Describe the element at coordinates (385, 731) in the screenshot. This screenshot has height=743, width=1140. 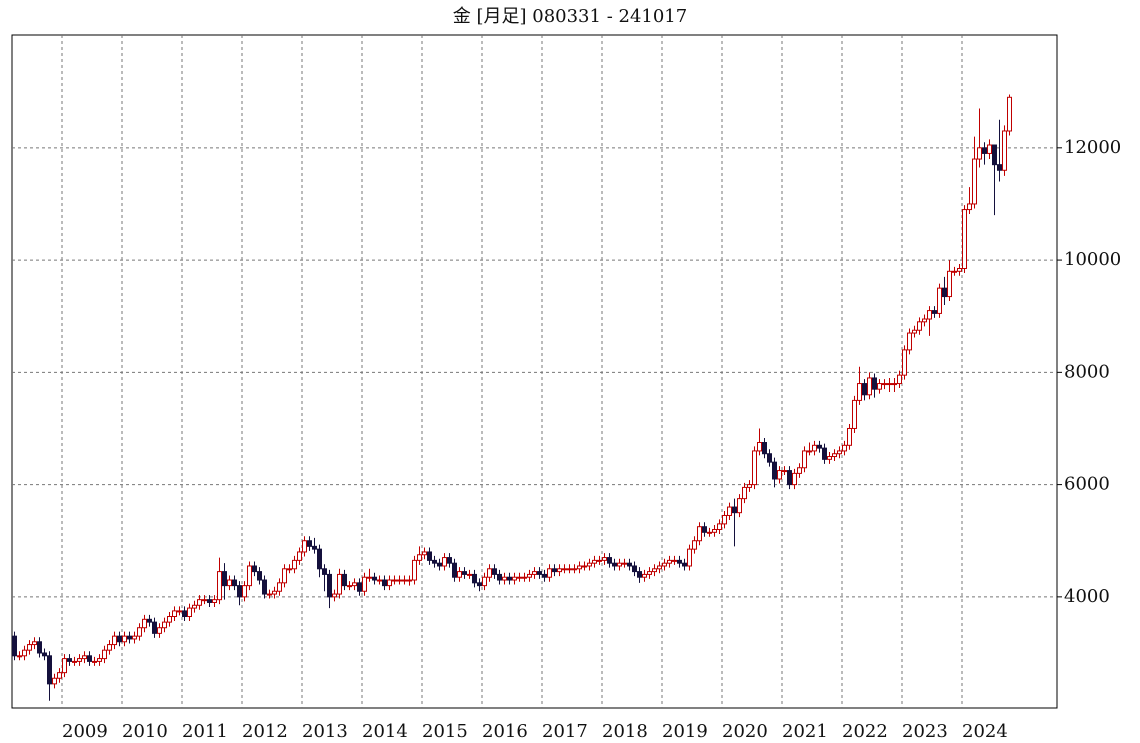
I see `x-tick-label: 2014` at that location.